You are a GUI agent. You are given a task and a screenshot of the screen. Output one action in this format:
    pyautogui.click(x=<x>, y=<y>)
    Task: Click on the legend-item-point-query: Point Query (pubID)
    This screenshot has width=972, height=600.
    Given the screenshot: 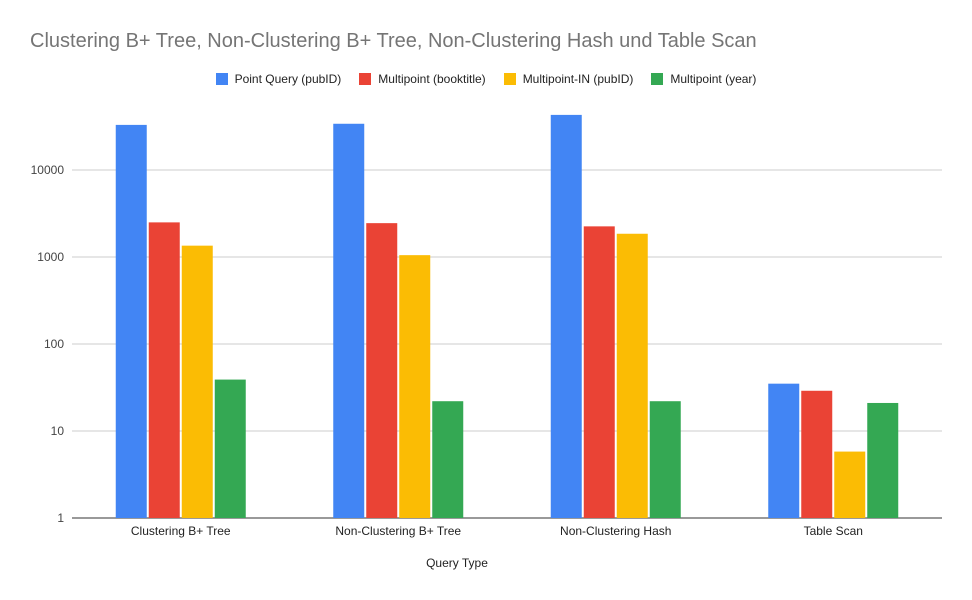 What is the action you would take?
    pyautogui.click(x=278, y=79)
    